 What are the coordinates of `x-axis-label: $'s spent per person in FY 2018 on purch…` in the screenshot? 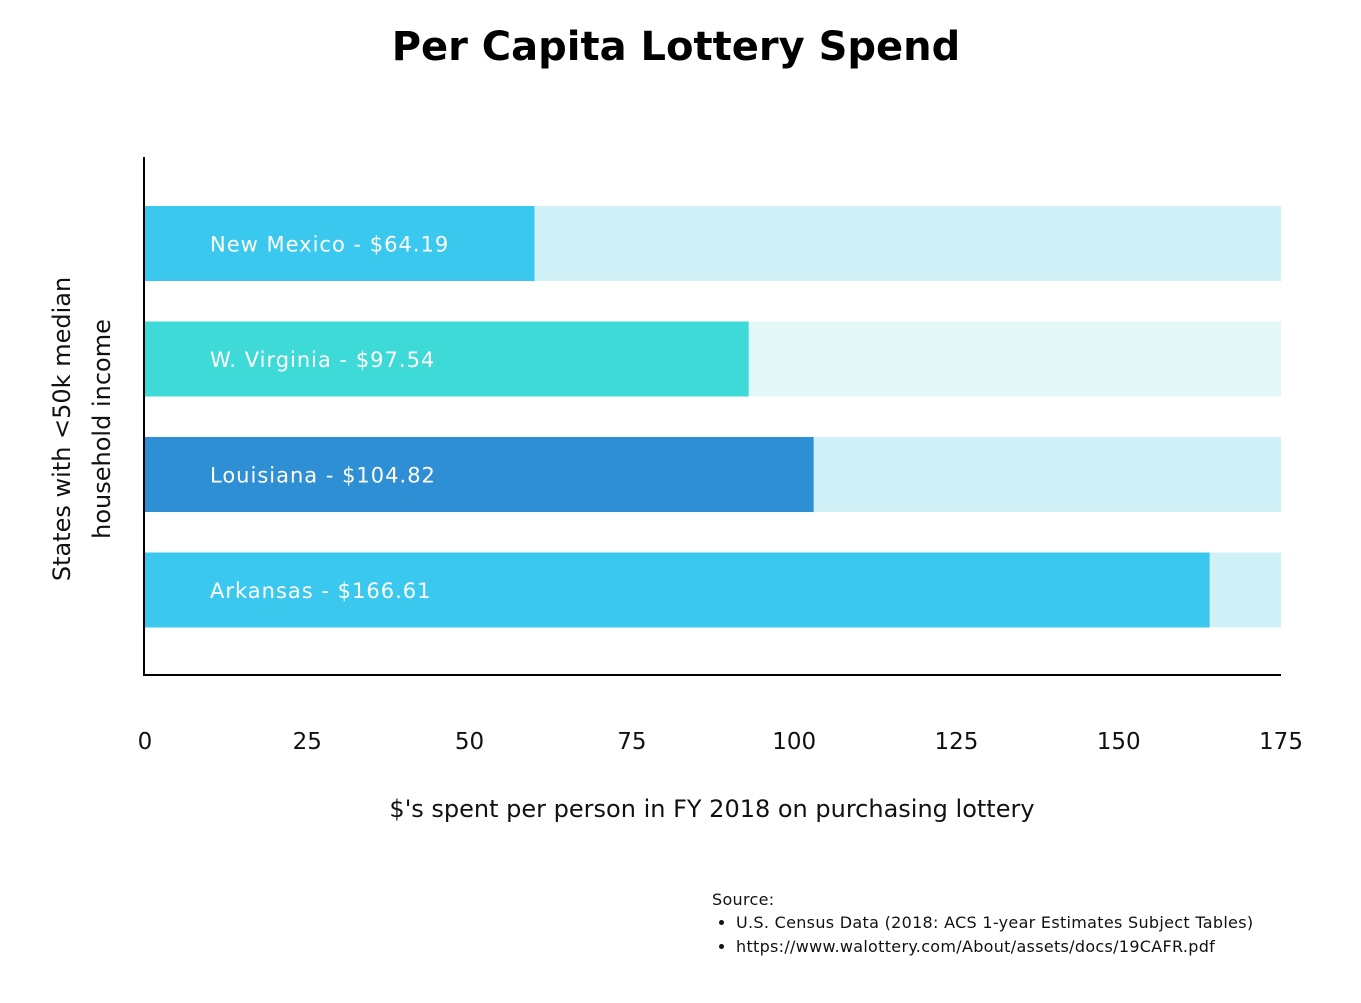 It's located at (711, 809).